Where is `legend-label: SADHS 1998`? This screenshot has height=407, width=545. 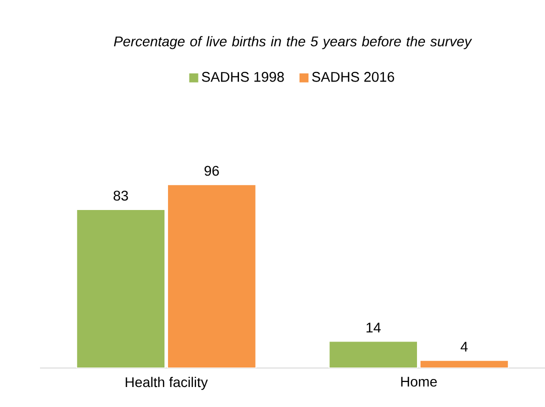 legend-label: SADHS 1998 is located at coordinates (243, 77).